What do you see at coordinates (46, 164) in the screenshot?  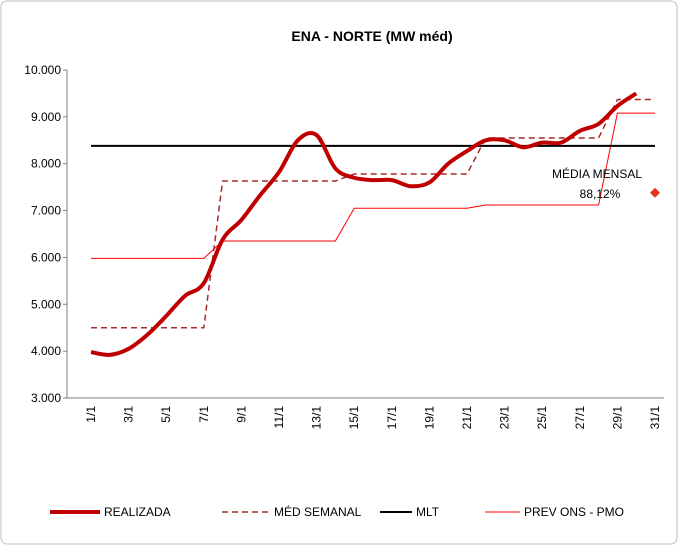 I see `y-tick-label: 8.000` at bounding box center [46, 164].